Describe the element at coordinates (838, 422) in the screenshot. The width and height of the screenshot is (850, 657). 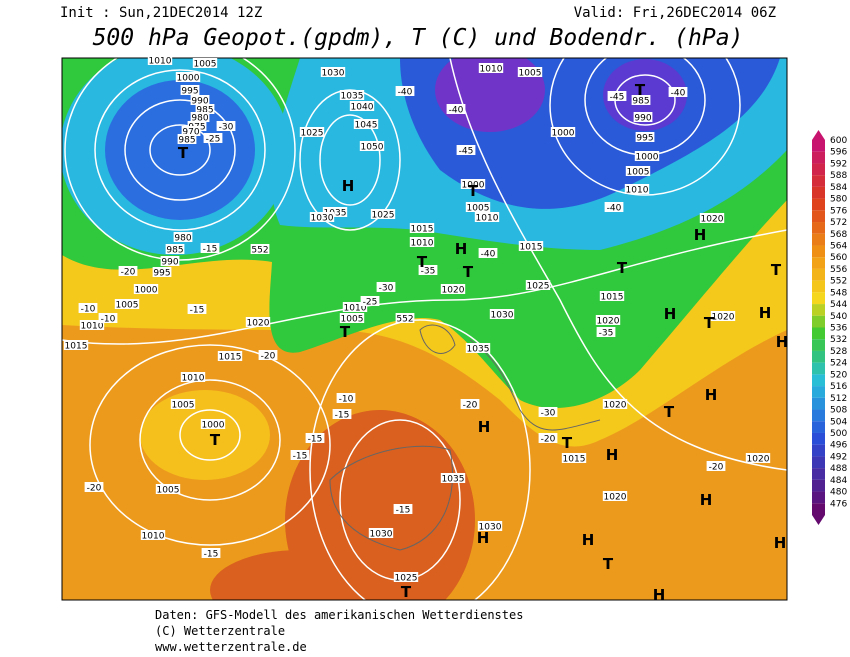
I see `colorbar-label: 504` at that location.